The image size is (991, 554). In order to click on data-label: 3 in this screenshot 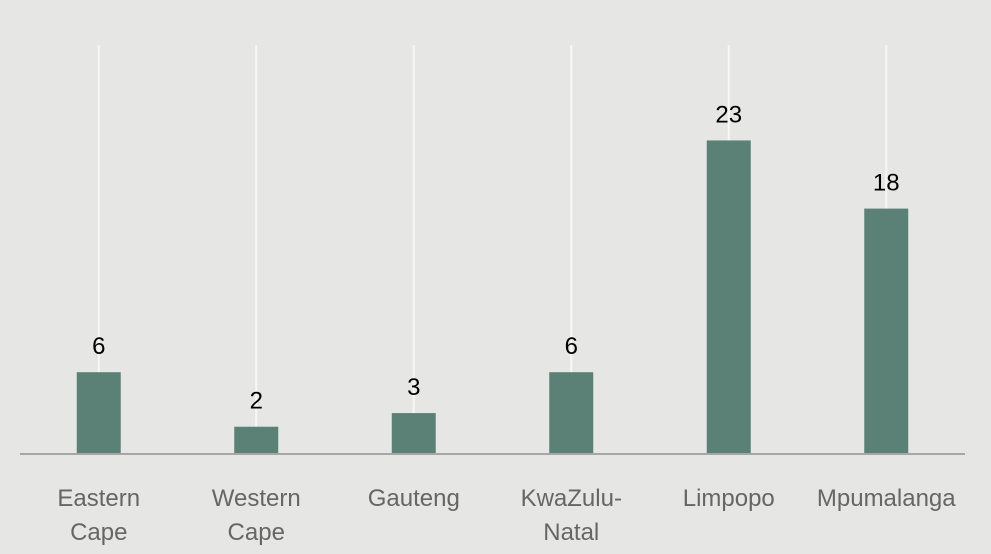, I will do `click(413, 387)`.